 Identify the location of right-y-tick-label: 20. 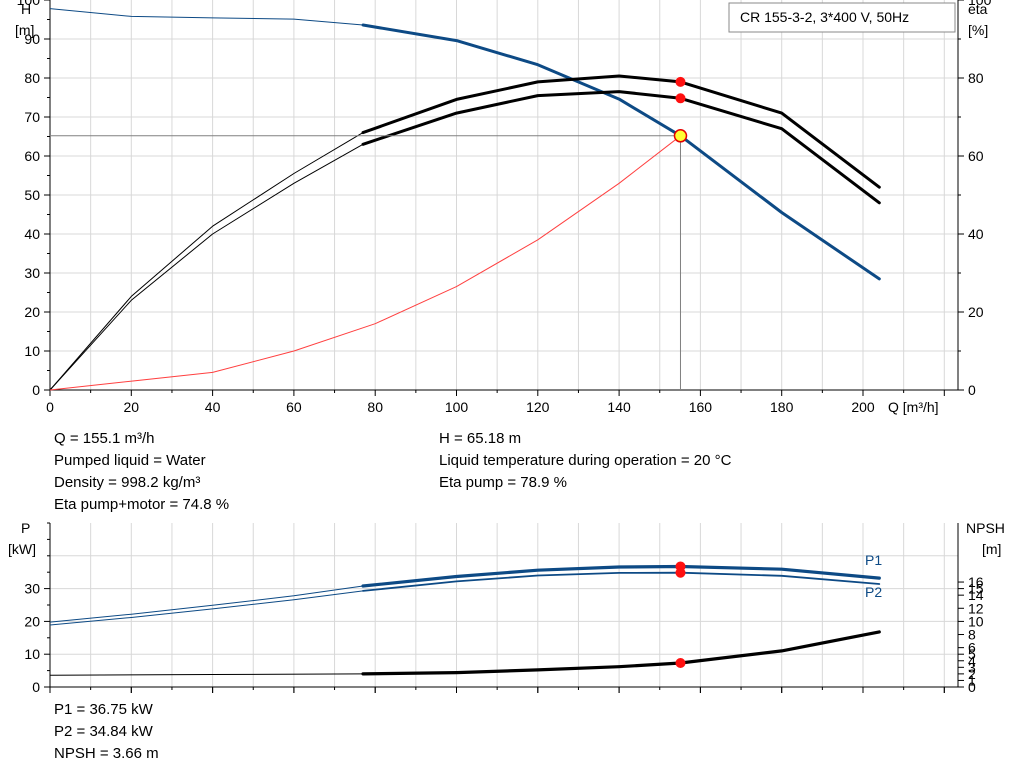
(976, 312).